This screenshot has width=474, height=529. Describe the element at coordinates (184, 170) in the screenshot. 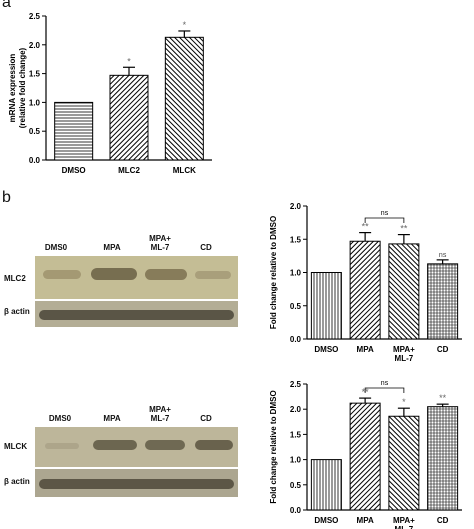

I see `x-tick-label: MLCK` at that location.